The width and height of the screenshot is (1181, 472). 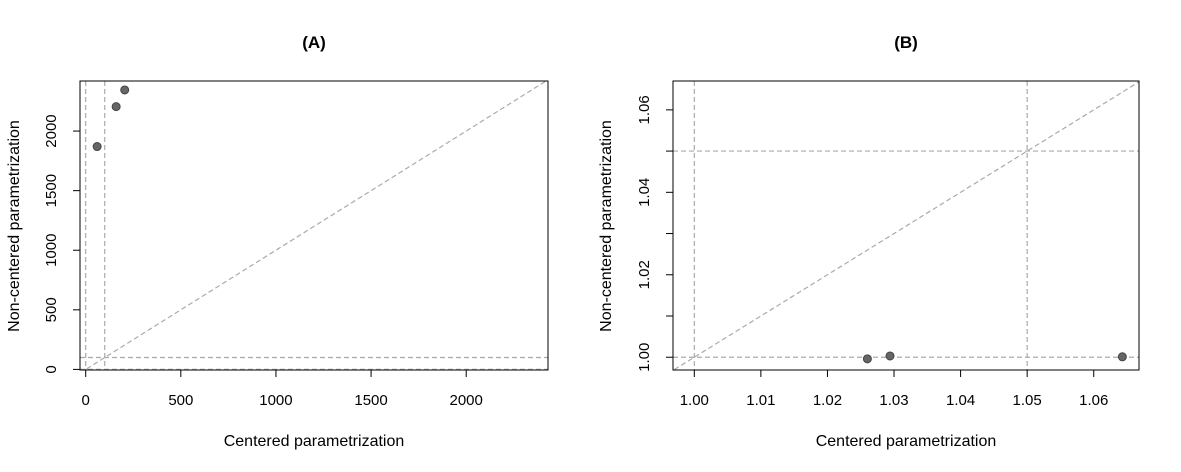 I want to click on y-tick-label: 2000, so click(x=51, y=130).